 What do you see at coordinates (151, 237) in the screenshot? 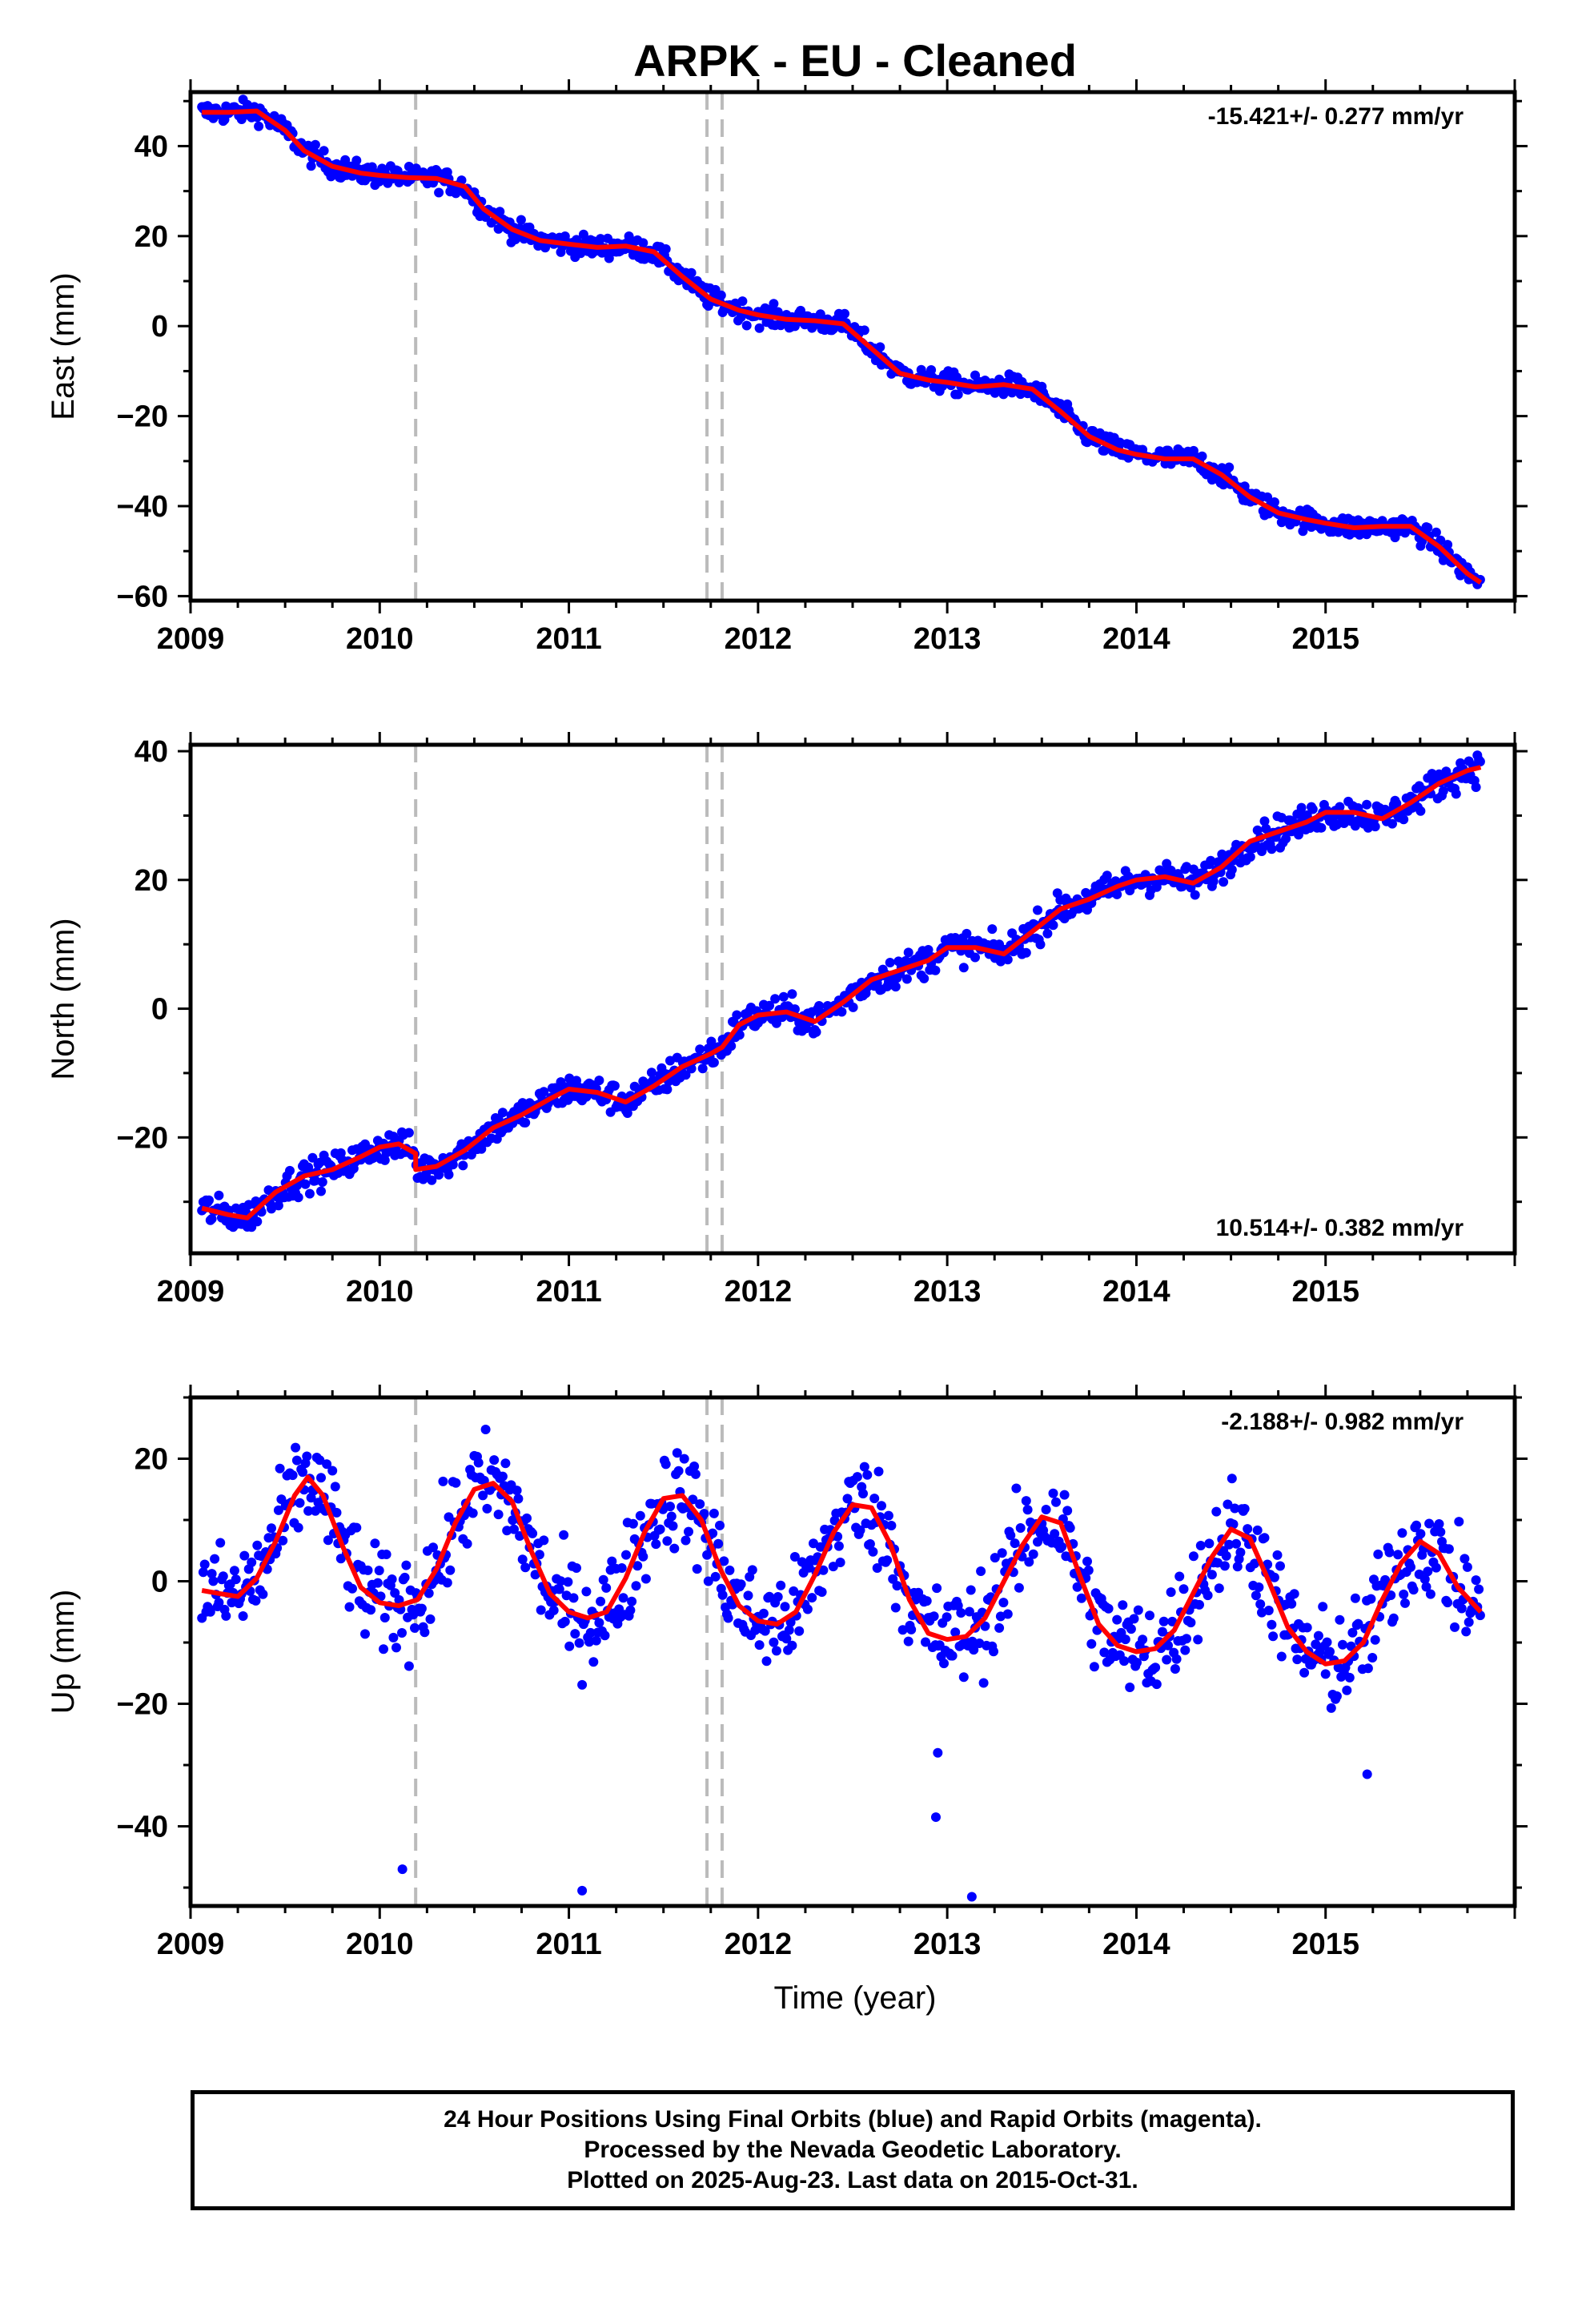
I see `y-tick-label: 20` at bounding box center [151, 237].